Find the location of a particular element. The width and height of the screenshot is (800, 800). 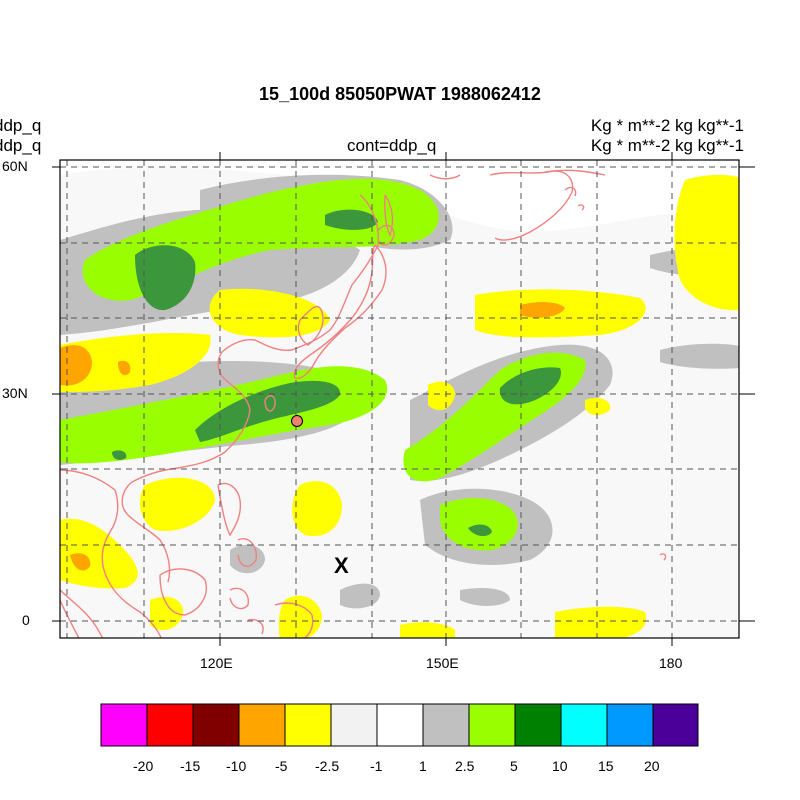

x-marker-label: X is located at coordinates (341, 565).